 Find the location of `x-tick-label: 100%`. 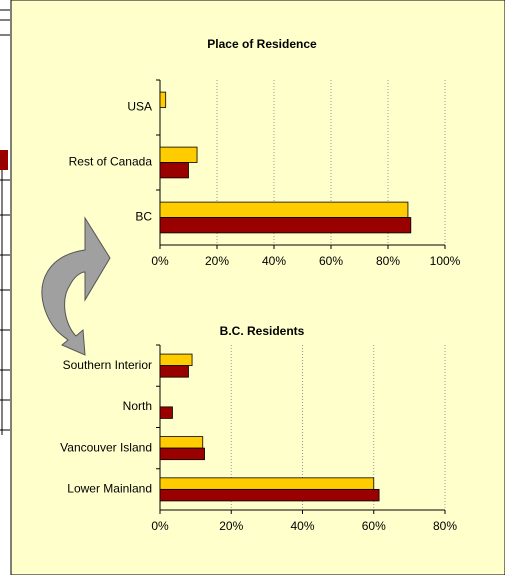

x-tick-label: 100% is located at coordinates (445, 261).